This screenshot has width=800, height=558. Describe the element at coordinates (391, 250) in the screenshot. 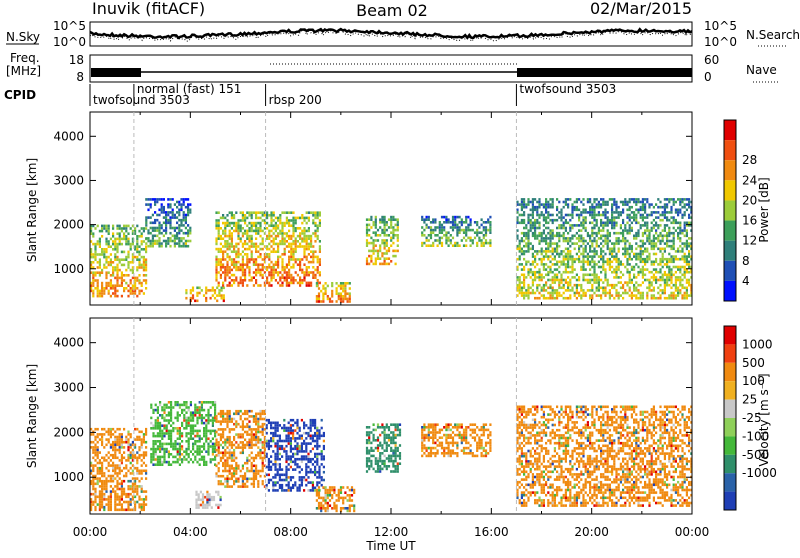

I see `echo-cells` at that location.